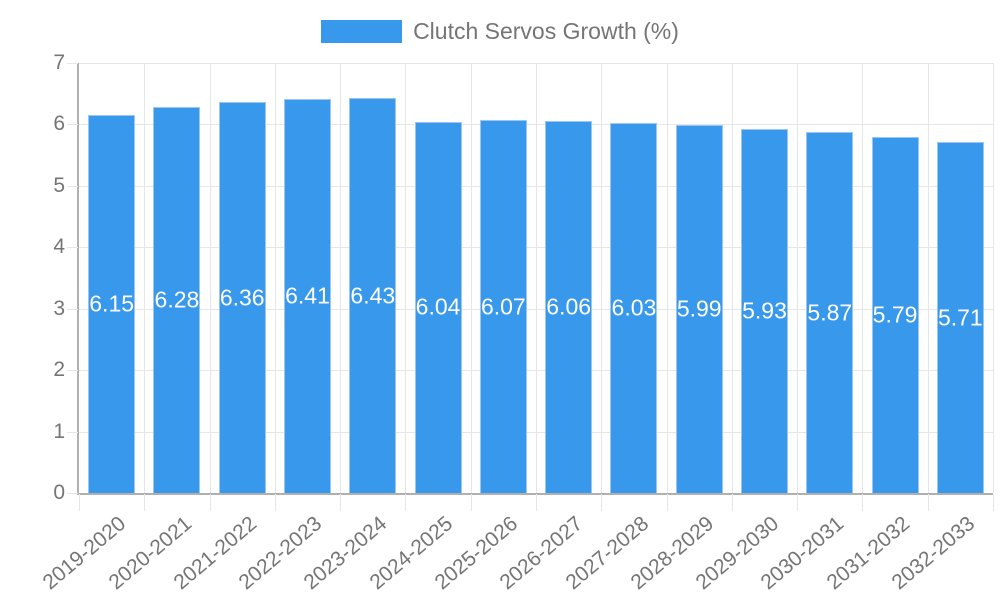 This screenshot has width=1000, height=600. I want to click on y-axis-tick-label: 0, so click(59, 492).